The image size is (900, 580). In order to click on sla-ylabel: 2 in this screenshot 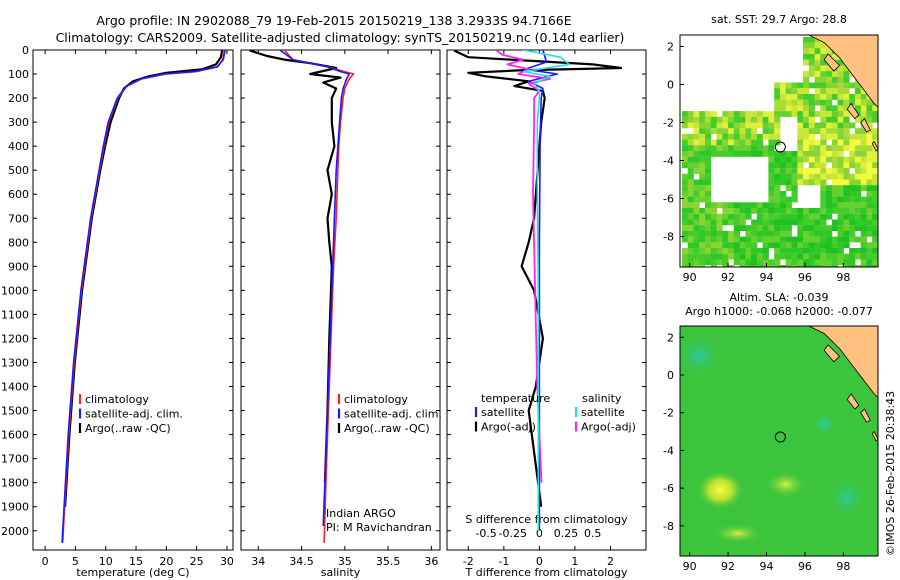, I will do `click(670, 337)`.